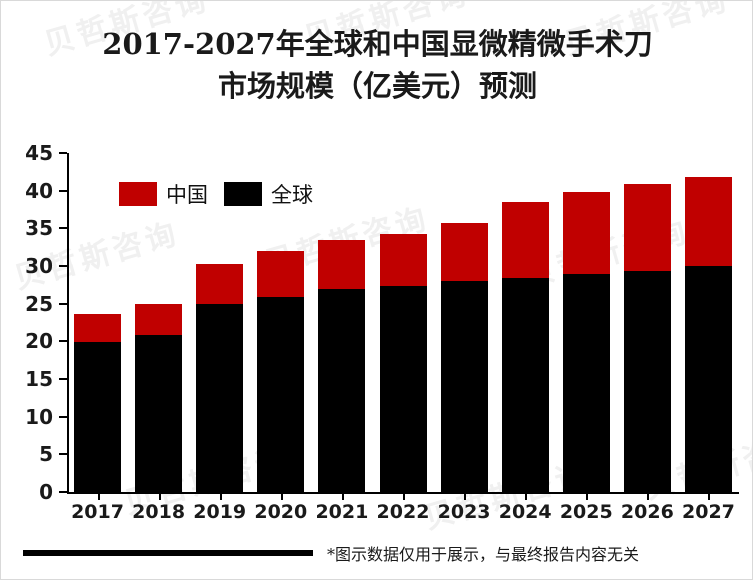 The image size is (753, 580). Describe the element at coordinates (138, 194) in the screenshot. I see `legend-swatch-china` at that location.